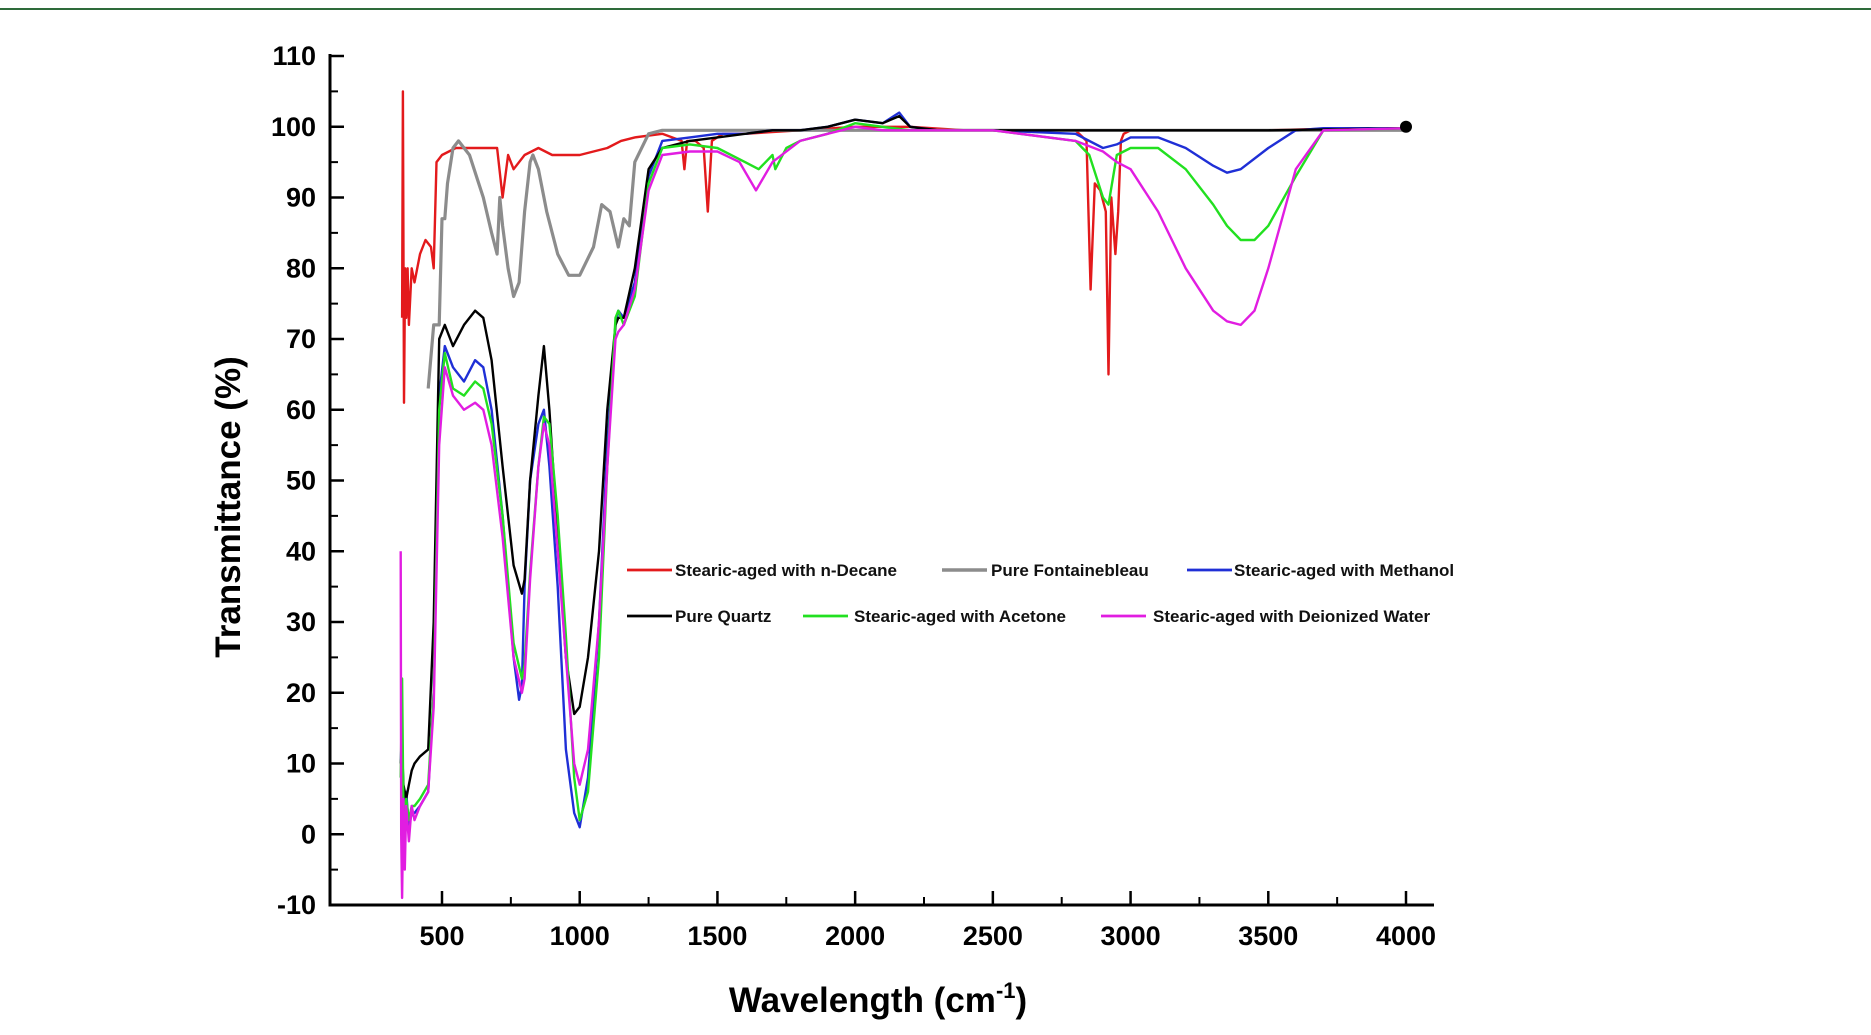 Image resolution: width=1871 pixels, height=1035 pixels. I want to click on y-tick-label: 110, so click(294, 56).